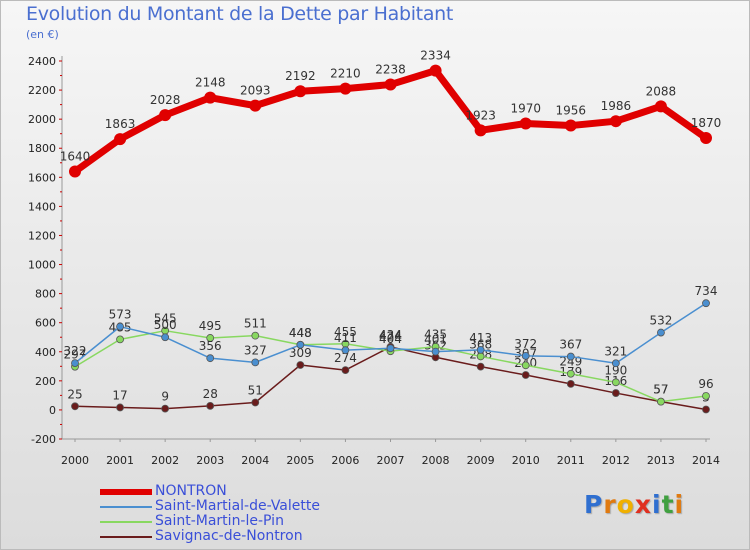 The height and width of the screenshot is (550, 750). Describe the element at coordinates (616, 460) in the screenshot. I see `x-tick-label: 2012` at that location.